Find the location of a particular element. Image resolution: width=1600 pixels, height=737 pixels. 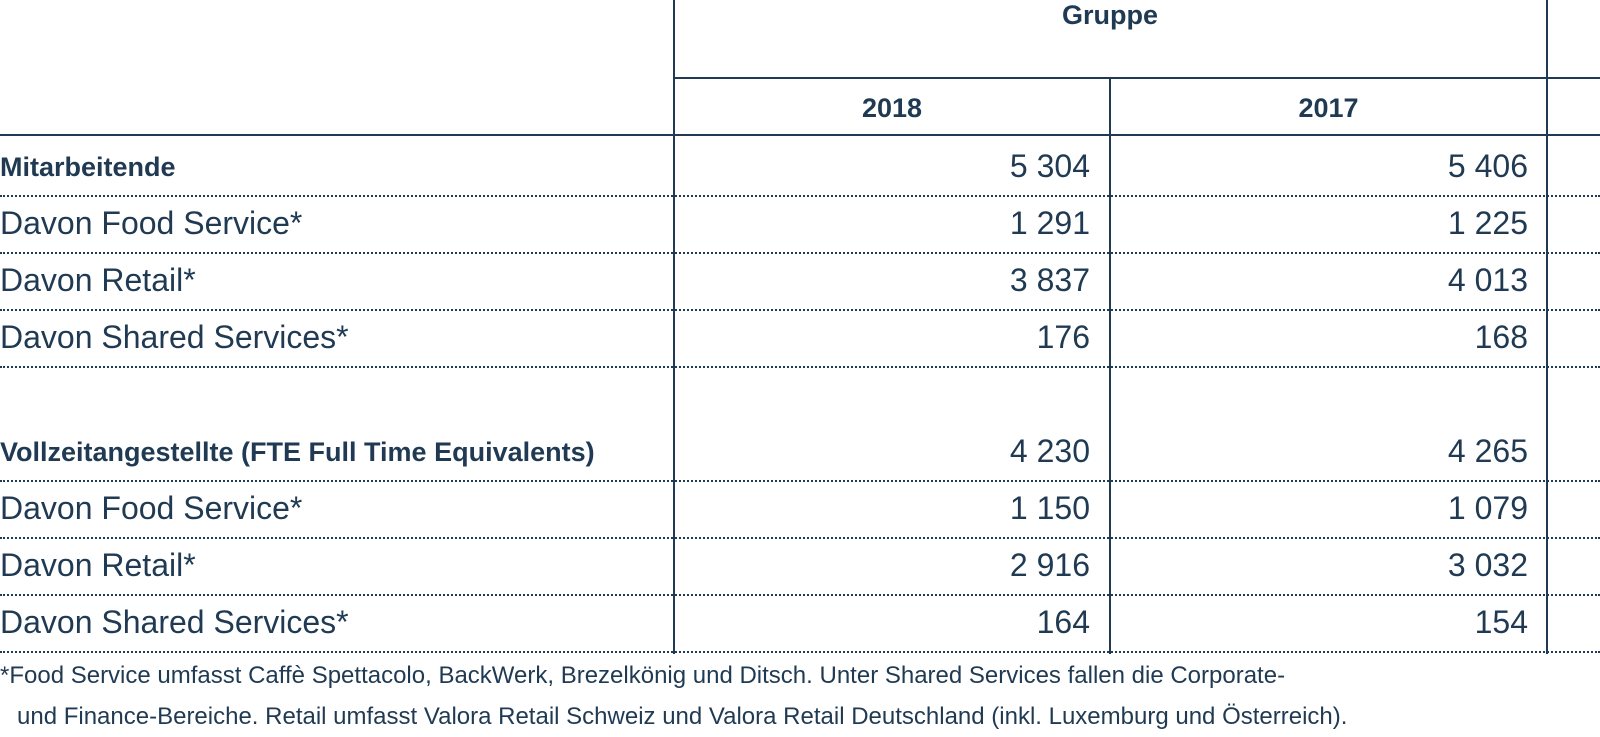

year-header-2017: 2017 is located at coordinates (1328, 108).